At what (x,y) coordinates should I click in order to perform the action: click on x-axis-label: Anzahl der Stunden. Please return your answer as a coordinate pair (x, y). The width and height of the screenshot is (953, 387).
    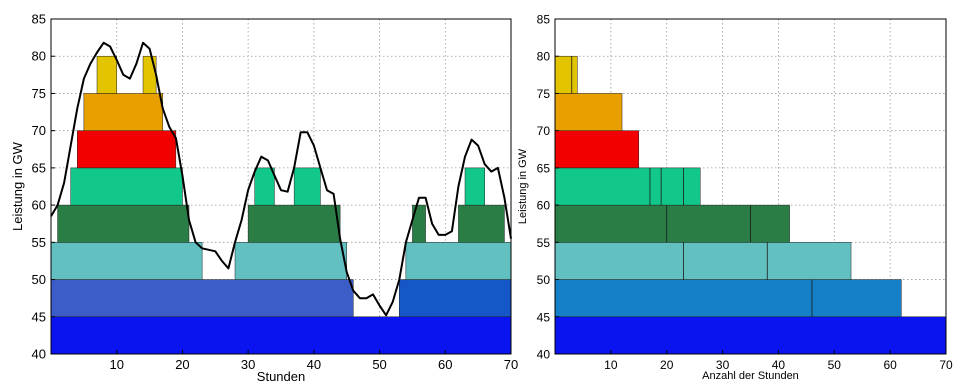
    Looking at the image, I should click on (750, 376).